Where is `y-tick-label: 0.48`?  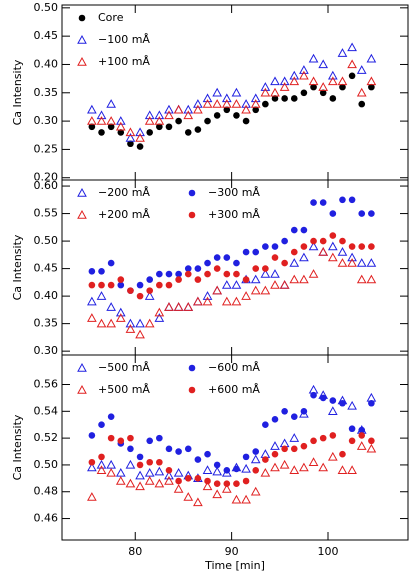
y-tick-label: 0.48 is located at coordinates (46, 491).